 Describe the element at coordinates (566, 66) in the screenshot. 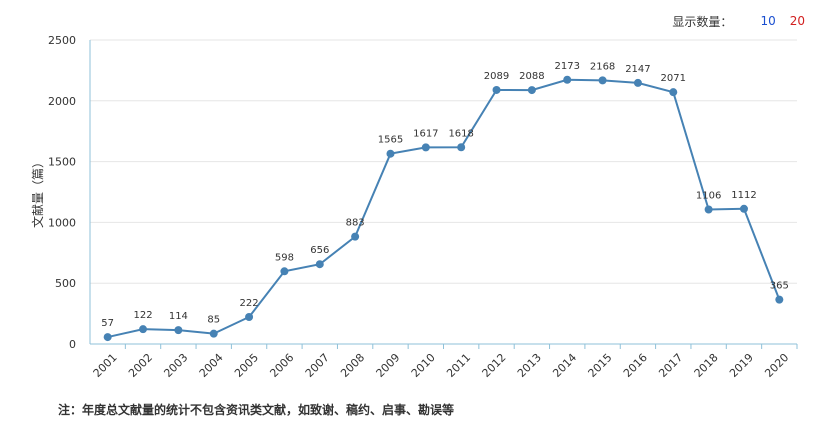

I see `data-label: 2173` at that location.